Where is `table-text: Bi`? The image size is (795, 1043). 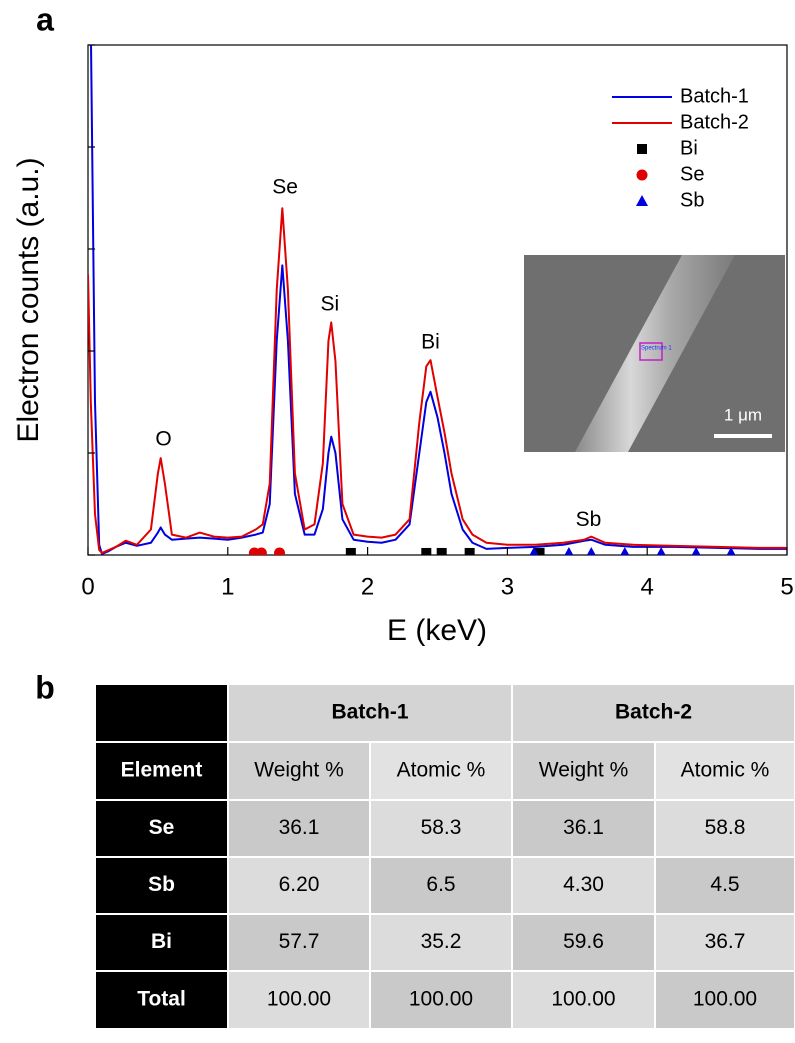
table-text: Bi is located at coordinates (161, 941).